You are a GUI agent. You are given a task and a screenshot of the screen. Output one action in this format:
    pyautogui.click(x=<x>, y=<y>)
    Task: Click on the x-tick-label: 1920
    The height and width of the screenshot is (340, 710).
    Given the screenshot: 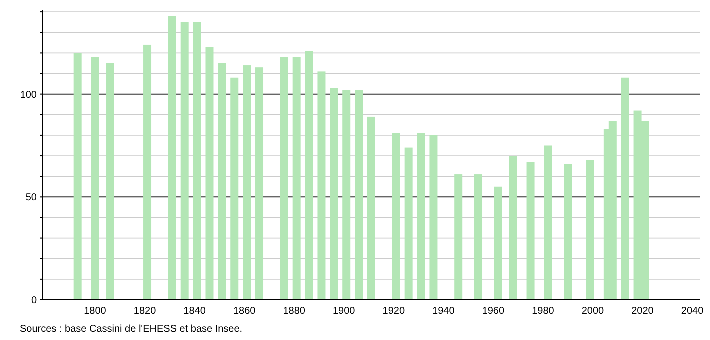 What is the action you would take?
    pyautogui.click(x=394, y=311)
    